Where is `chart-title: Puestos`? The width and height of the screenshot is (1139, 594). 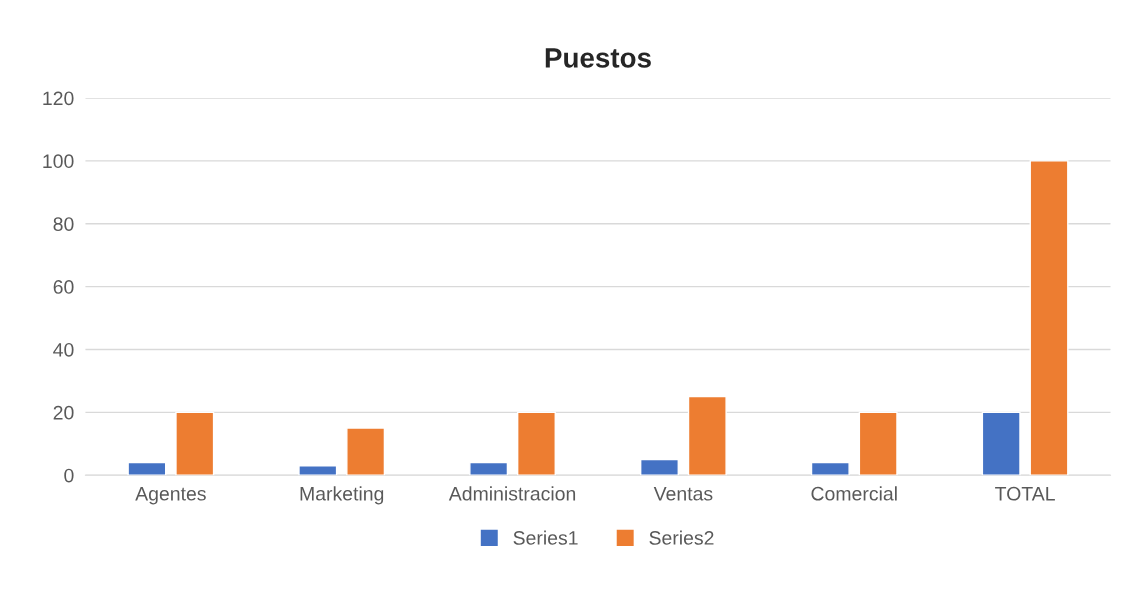
chart-title: Puestos is located at coordinates (598, 58).